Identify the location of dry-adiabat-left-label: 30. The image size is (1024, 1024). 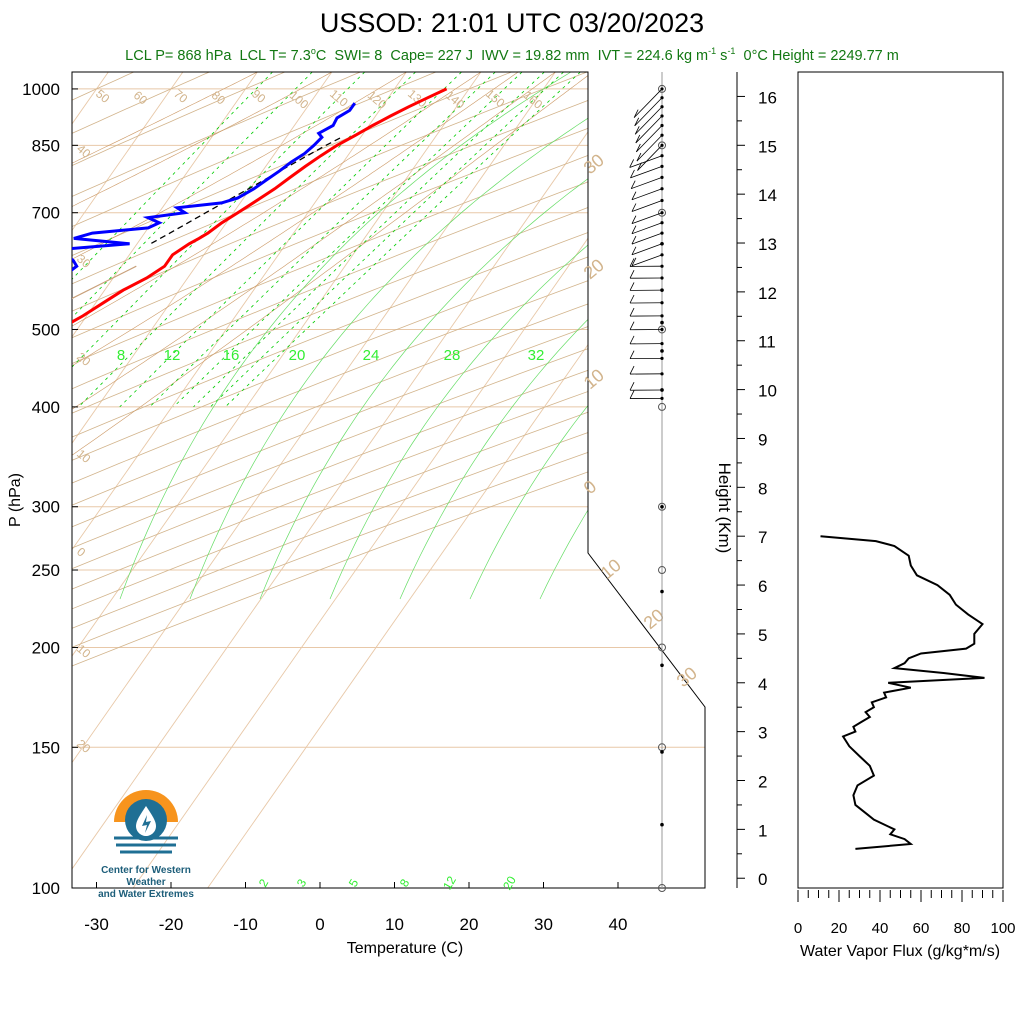
(83, 262).